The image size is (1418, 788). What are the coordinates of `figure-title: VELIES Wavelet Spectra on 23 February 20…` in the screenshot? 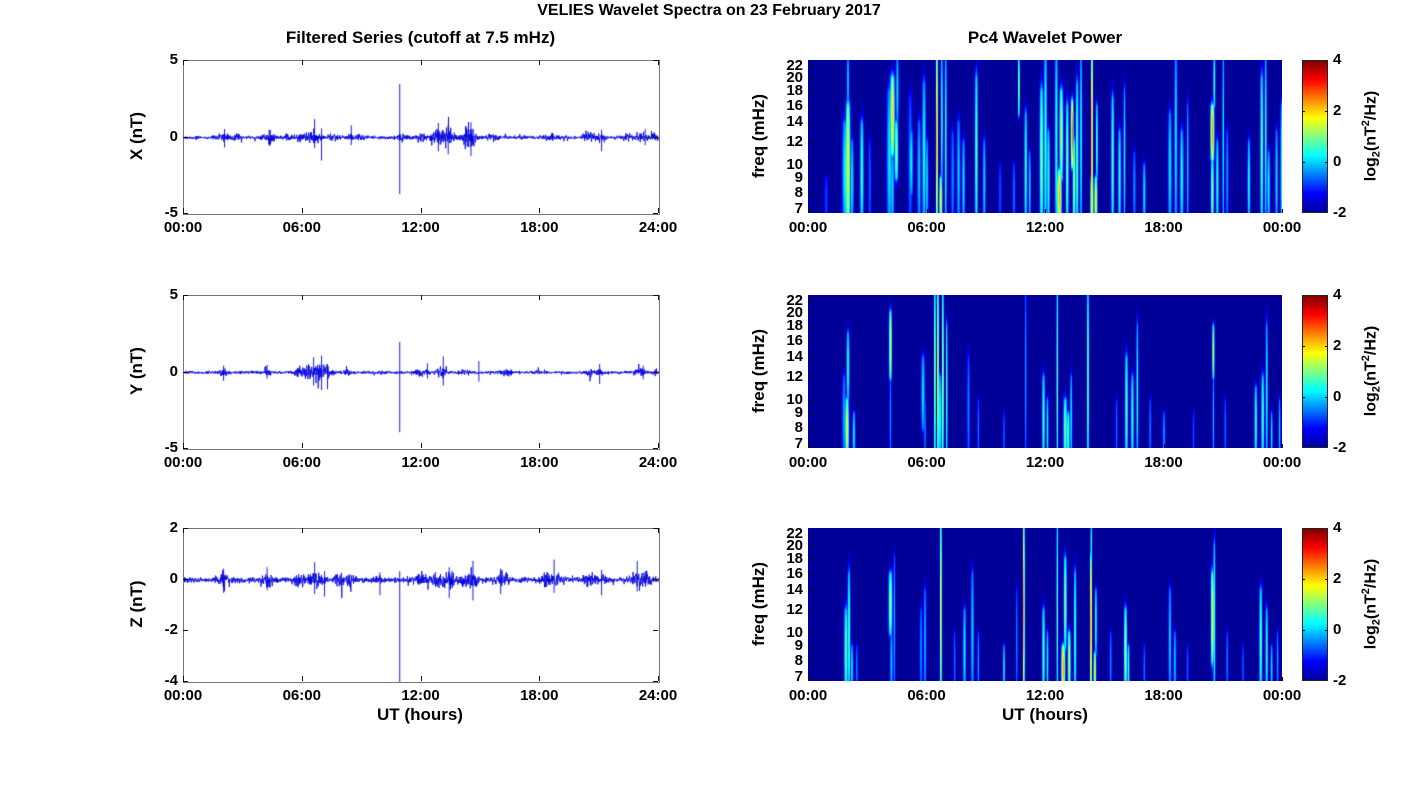 It's located at (709, 10).